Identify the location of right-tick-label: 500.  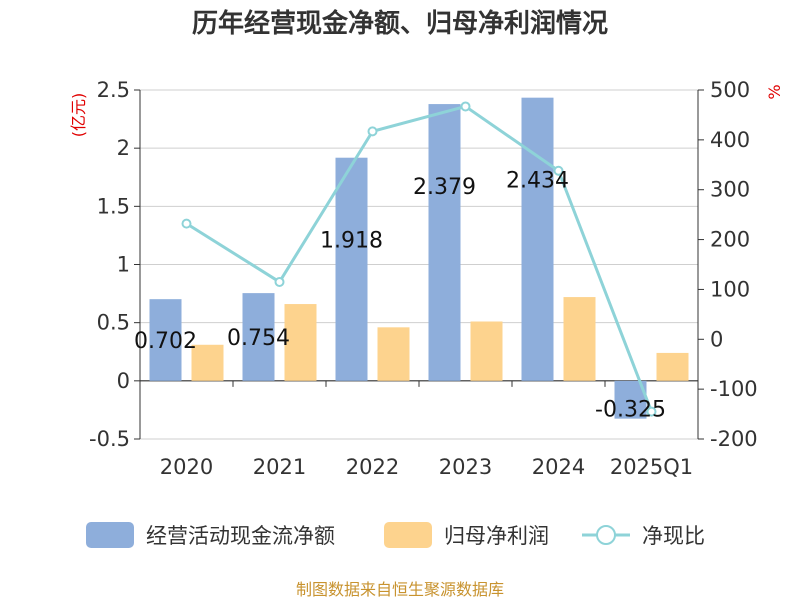
(730, 90).